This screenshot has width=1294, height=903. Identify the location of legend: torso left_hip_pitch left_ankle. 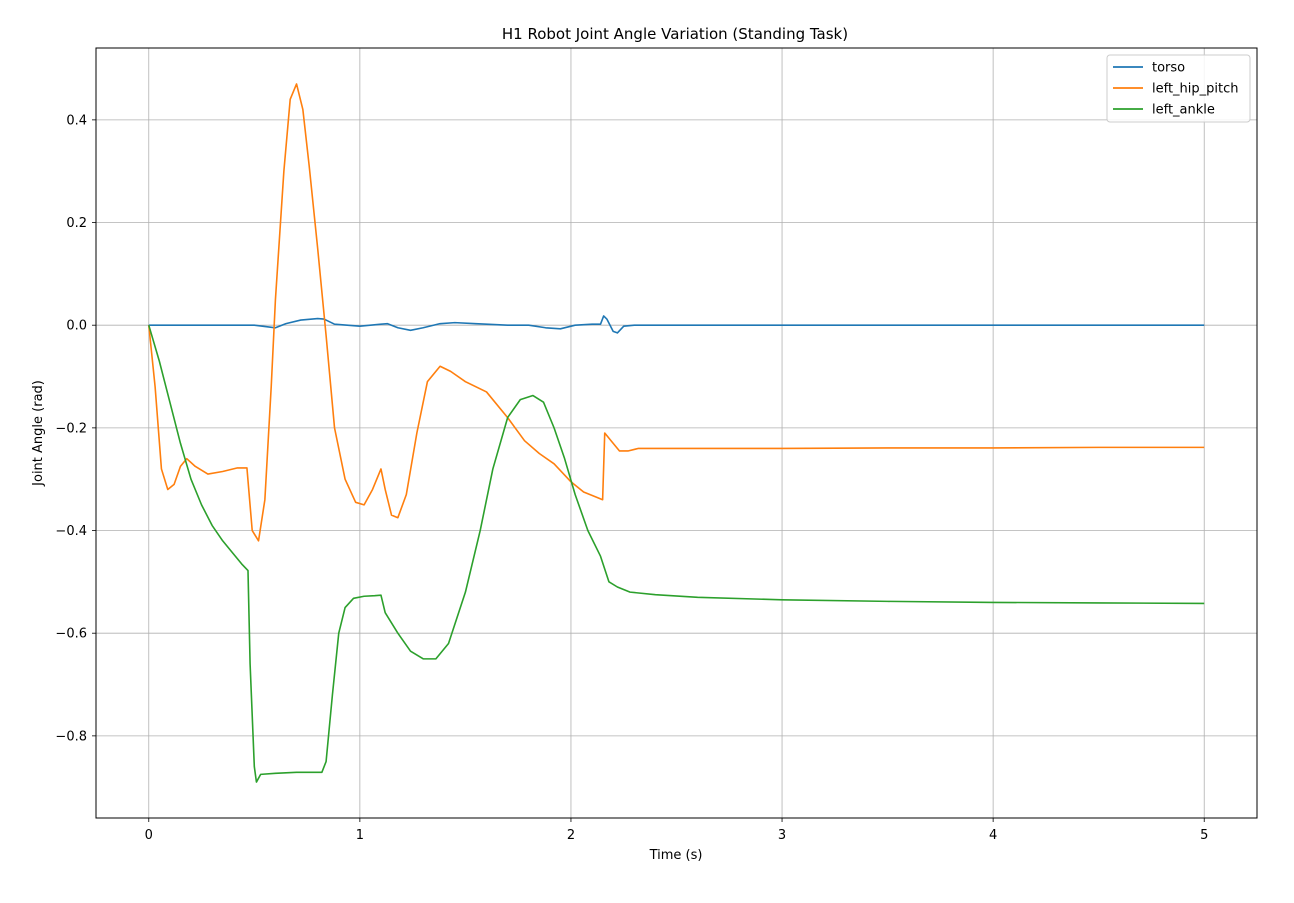
(1178, 88).